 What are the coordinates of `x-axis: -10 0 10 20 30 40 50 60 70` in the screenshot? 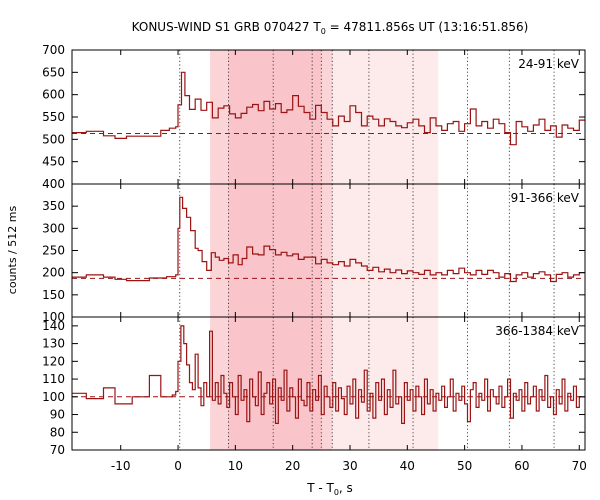 It's located at (349, 466).